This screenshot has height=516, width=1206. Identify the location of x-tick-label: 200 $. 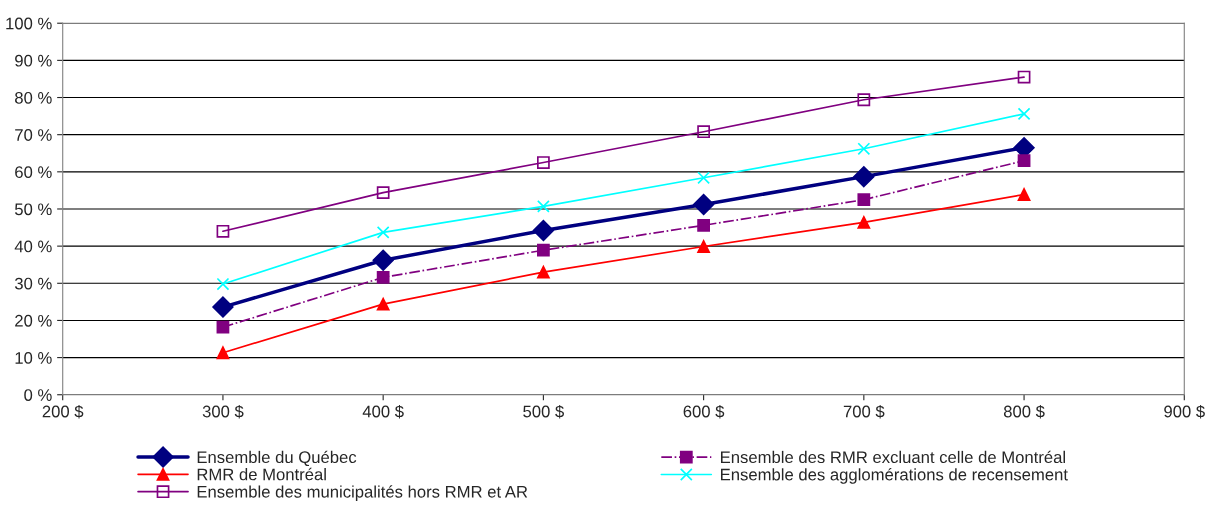
(63, 411).